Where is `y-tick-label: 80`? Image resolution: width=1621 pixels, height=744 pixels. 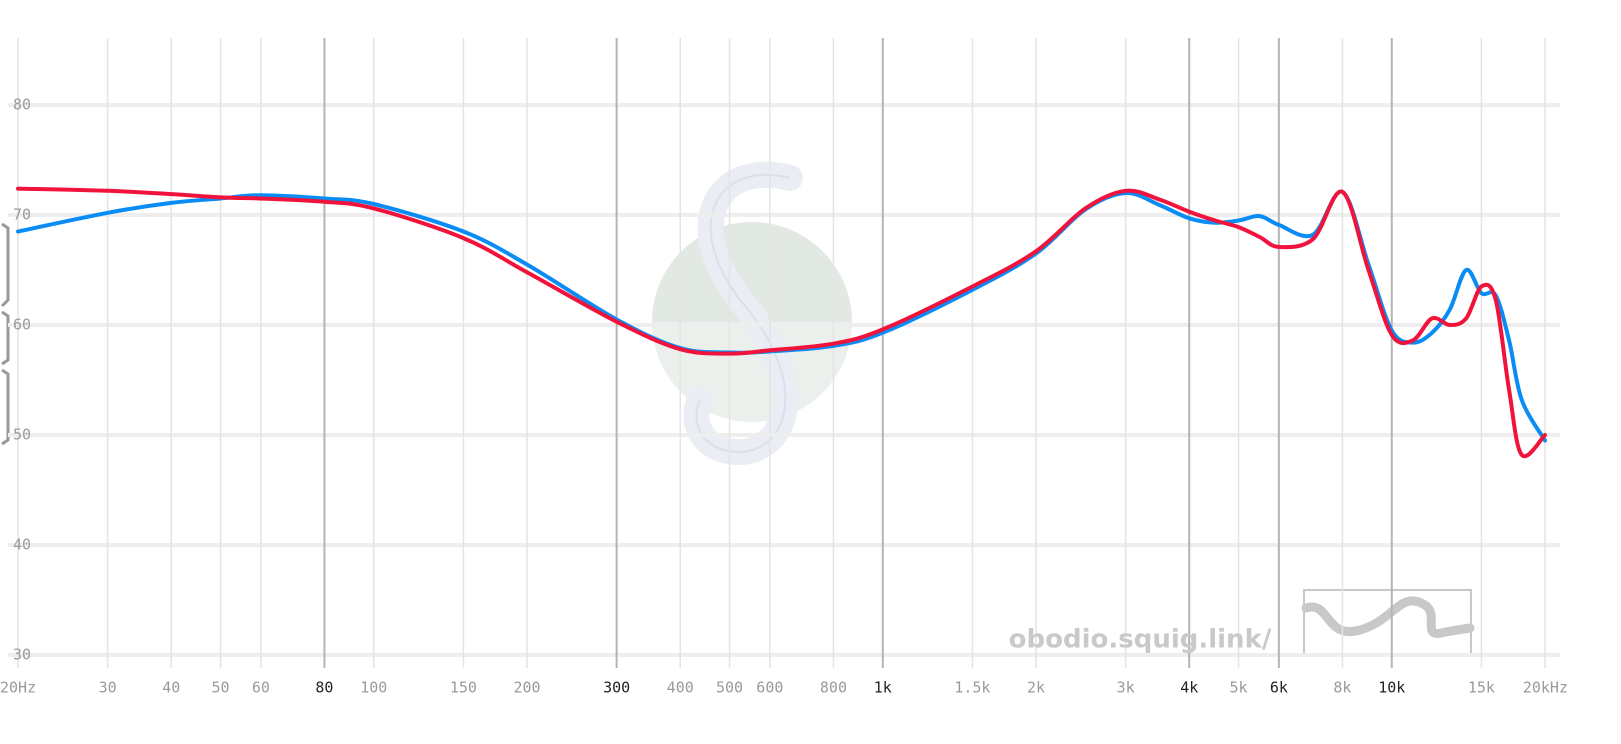
y-tick-label: 80 is located at coordinates (22, 105).